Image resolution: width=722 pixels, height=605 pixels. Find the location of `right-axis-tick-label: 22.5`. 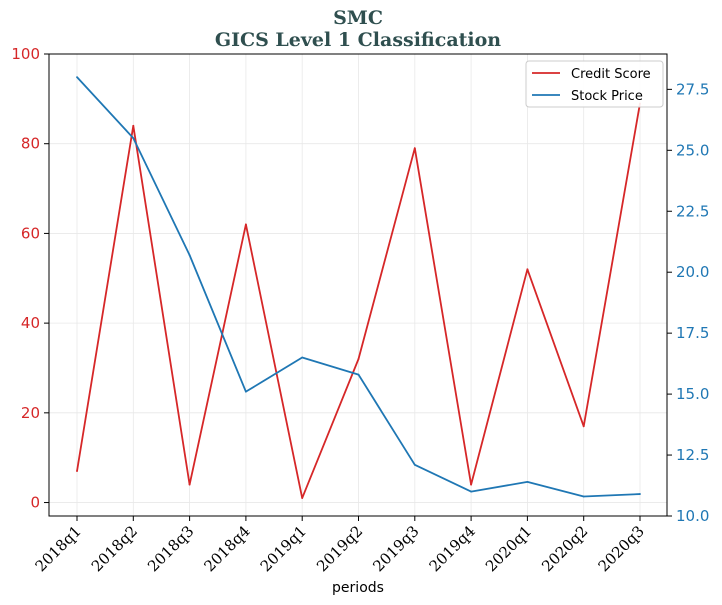

right-axis-tick-label: 22.5 is located at coordinates (692, 211).